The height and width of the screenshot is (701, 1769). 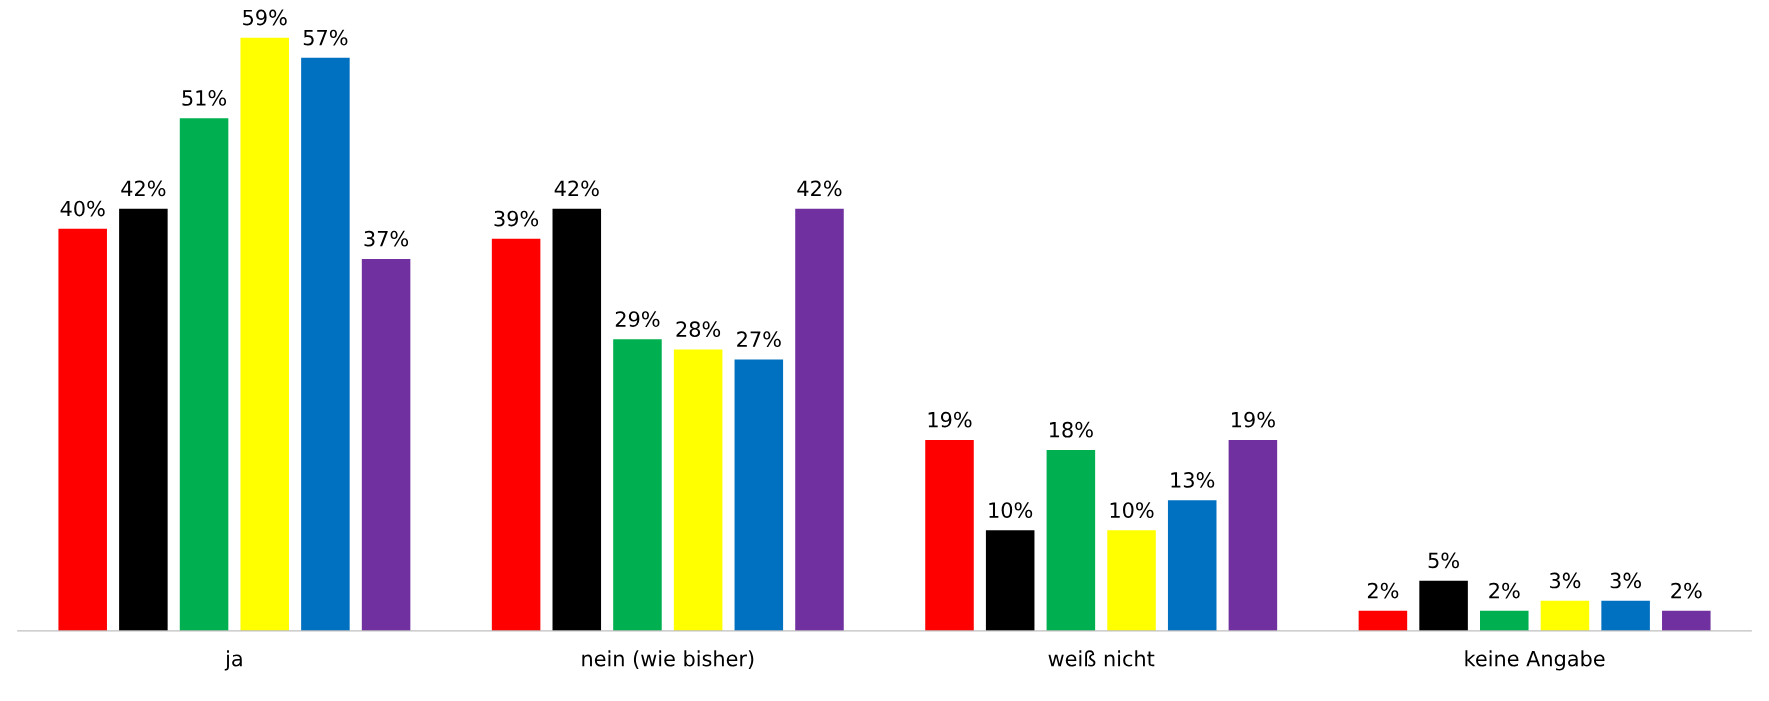 I want to click on data-label: 18%, so click(x=1071, y=429).